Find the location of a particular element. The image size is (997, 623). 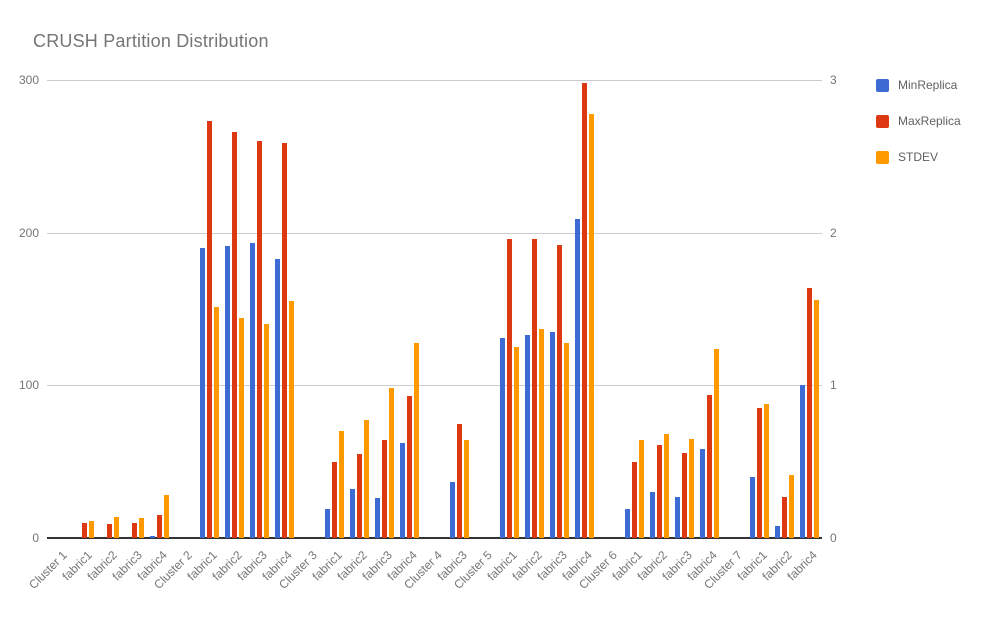

maxreplica-swatch-icon is located at coordinates (882, 121).